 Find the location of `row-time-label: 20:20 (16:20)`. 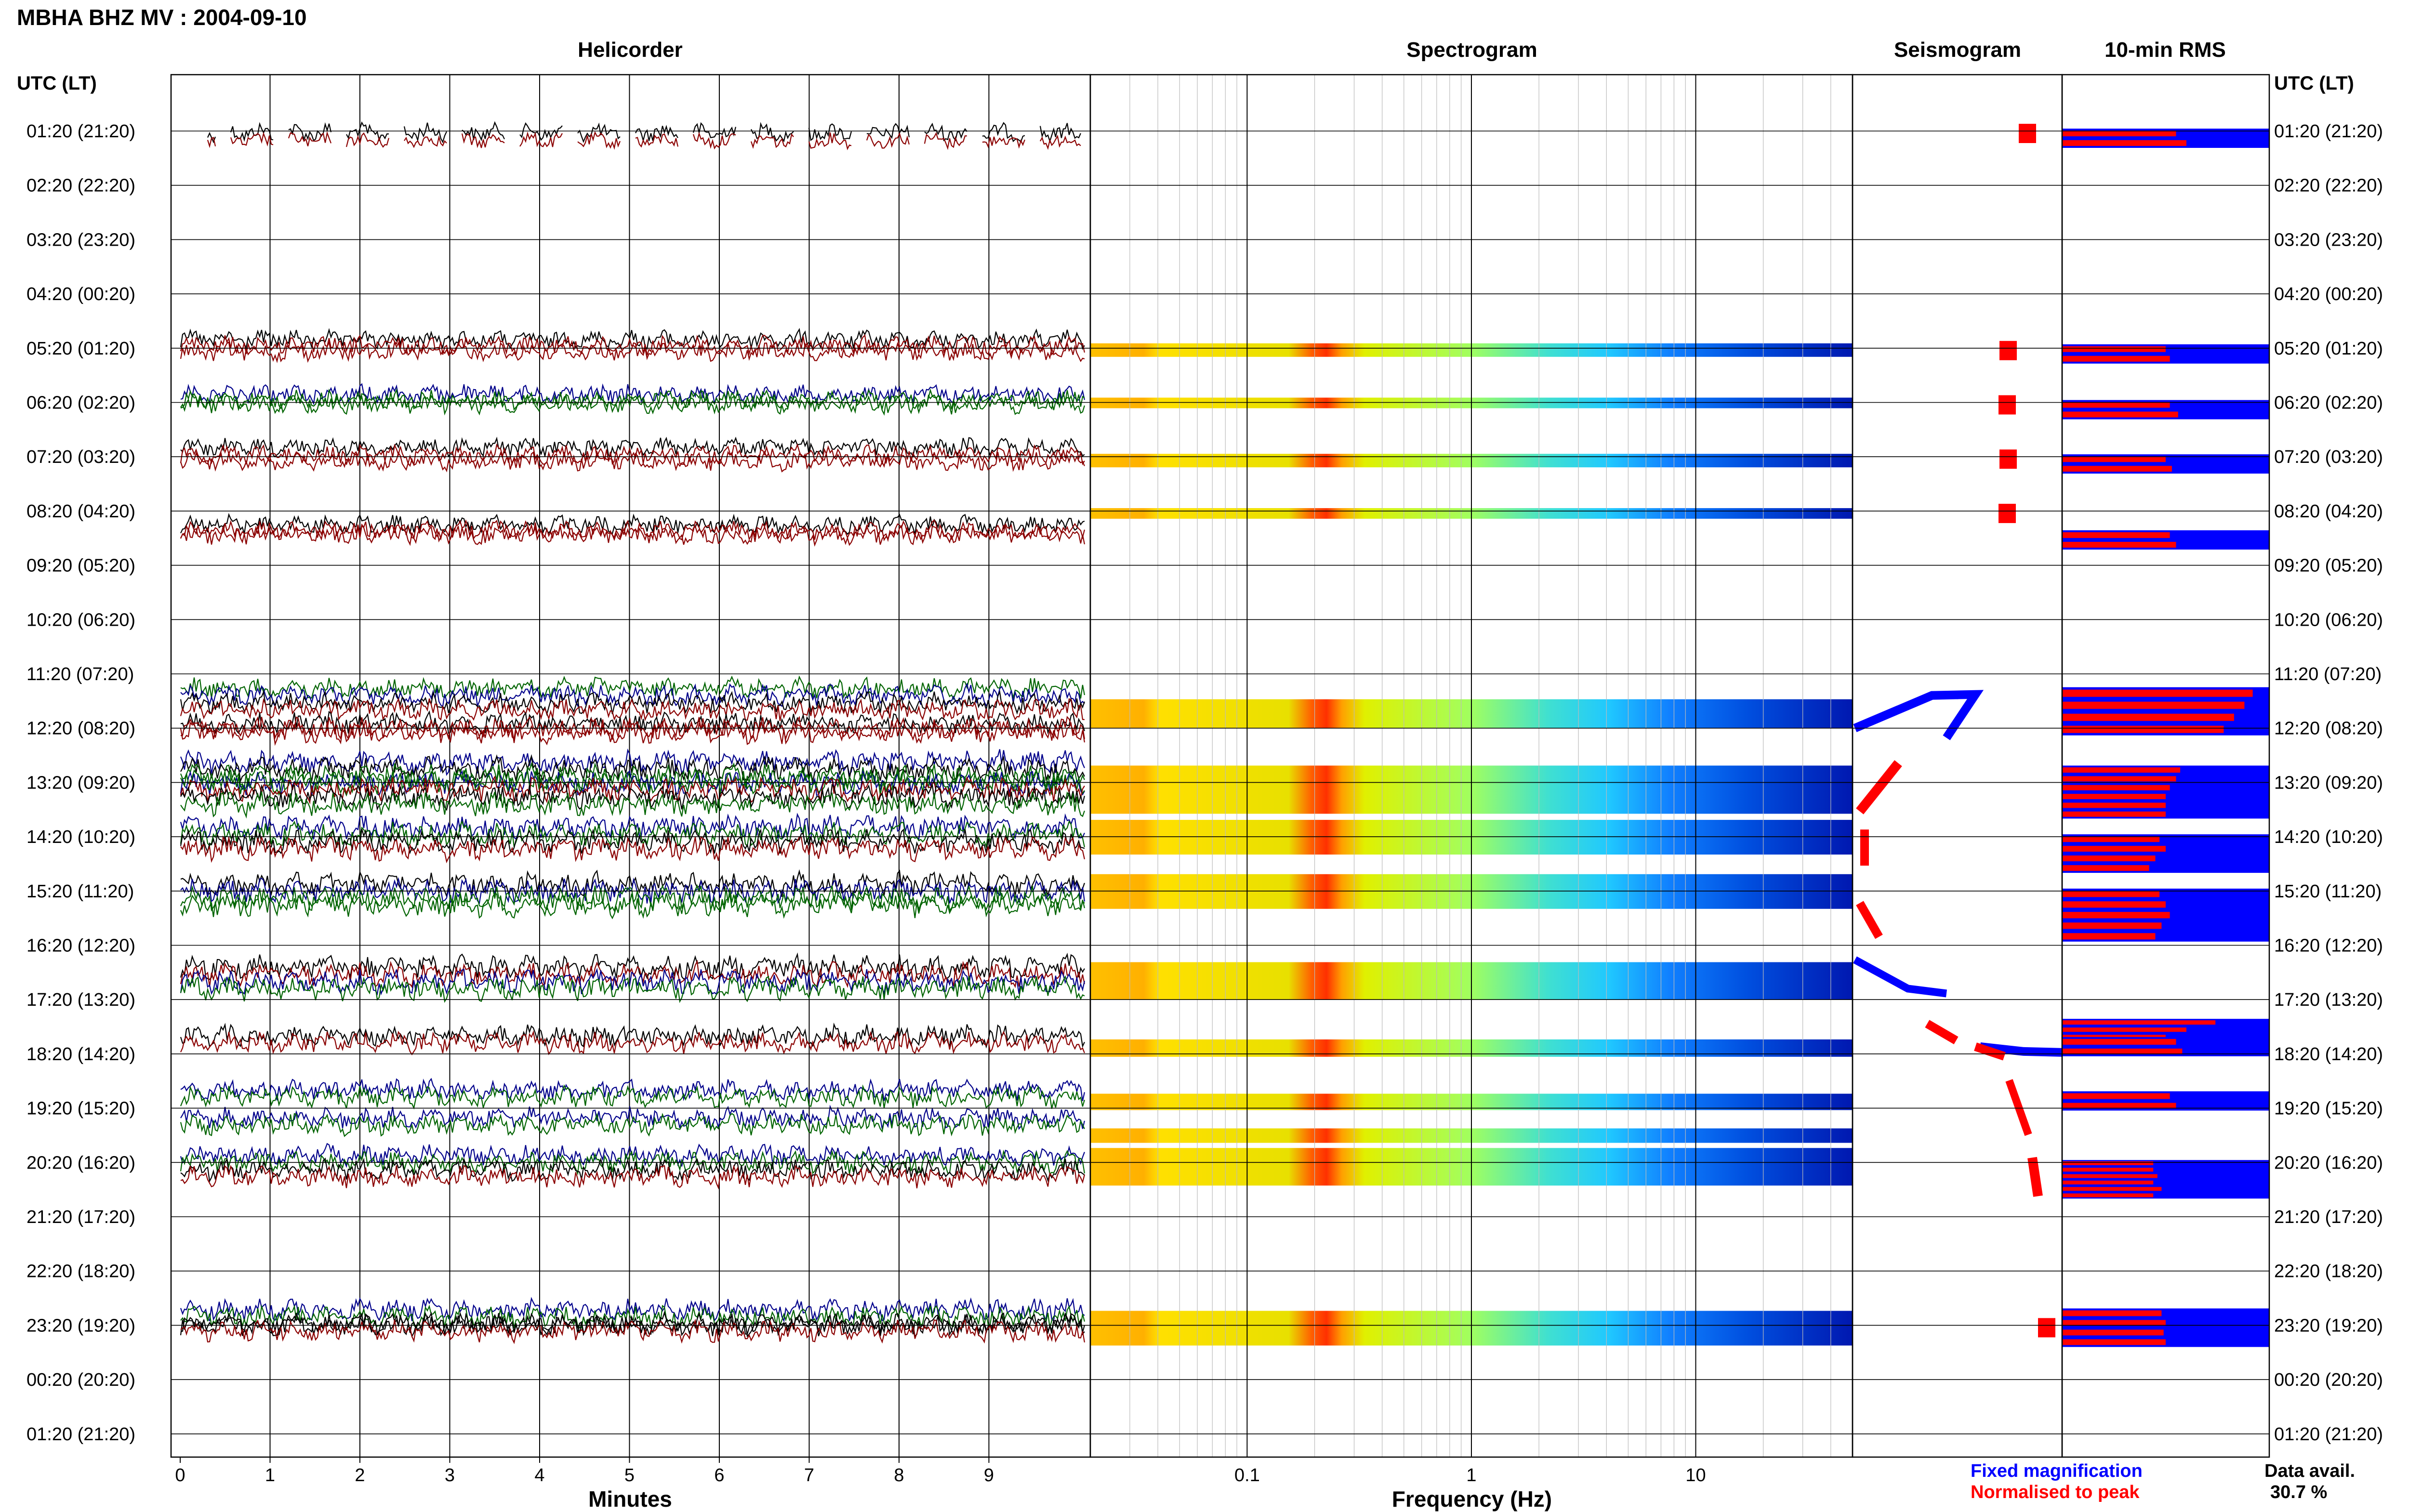

row-time-label: 20:20 (16:20) is located at coordinates (80, 1163).